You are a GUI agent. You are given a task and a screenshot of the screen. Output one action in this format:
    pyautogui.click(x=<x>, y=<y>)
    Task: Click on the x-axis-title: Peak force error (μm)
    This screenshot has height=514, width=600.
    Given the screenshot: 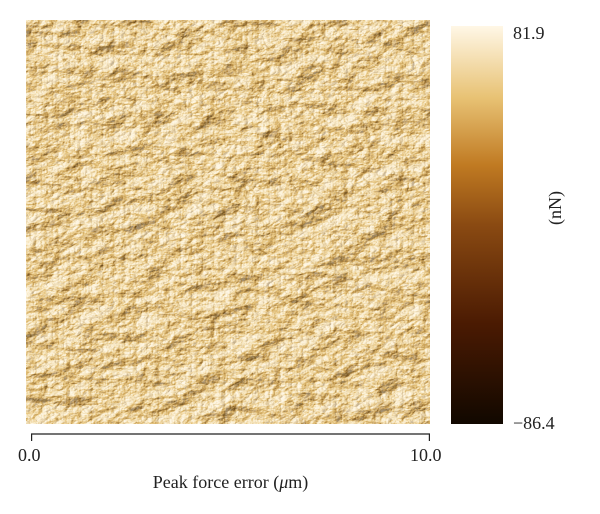 What is the action you would take?
    pyautogui.click(x=230, y=482)
    